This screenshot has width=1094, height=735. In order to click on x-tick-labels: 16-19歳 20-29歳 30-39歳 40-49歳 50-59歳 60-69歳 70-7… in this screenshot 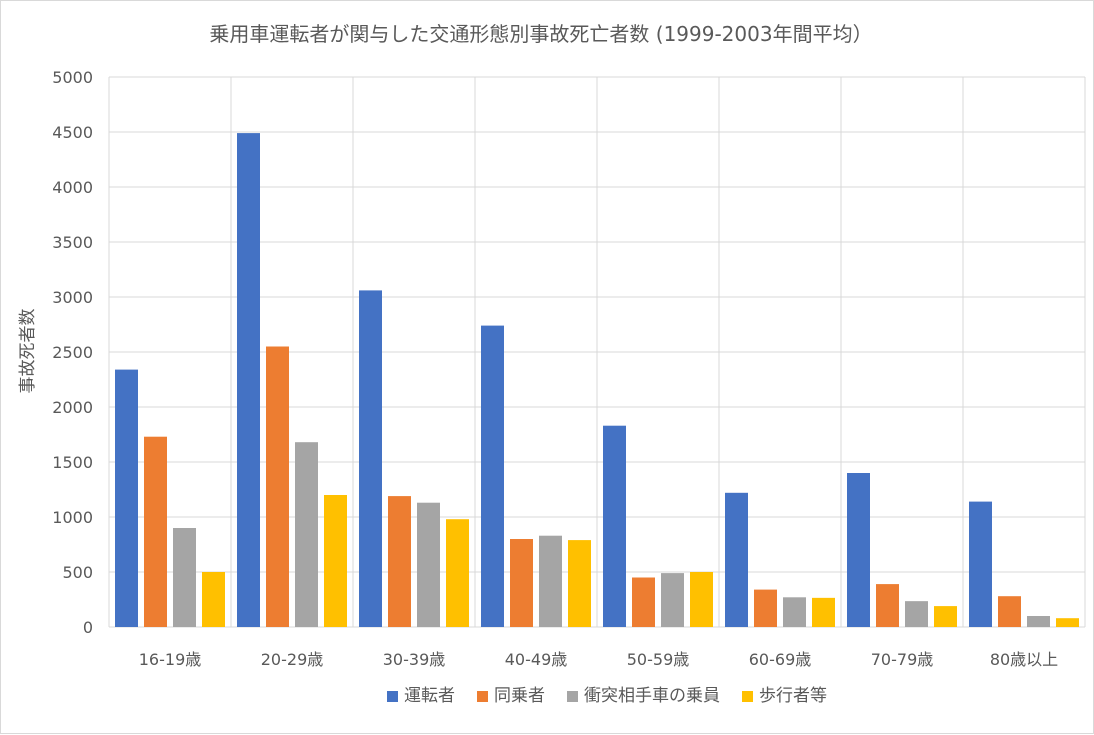, I will do `click(598, 659)`.